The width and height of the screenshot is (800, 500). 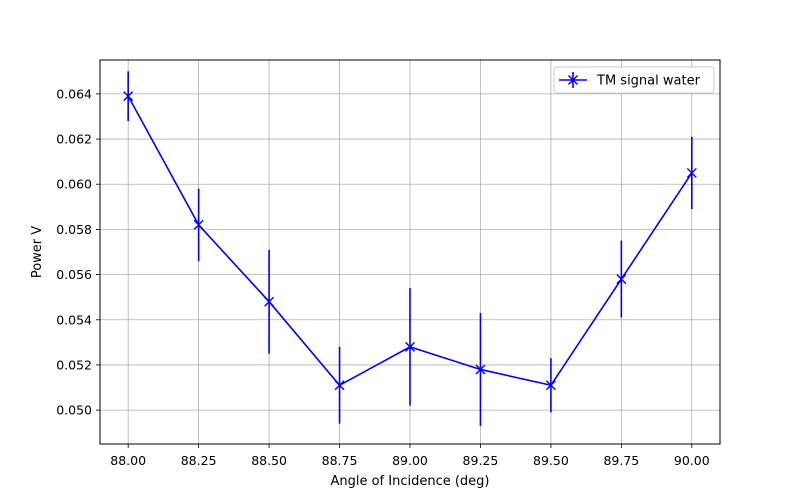 What do you see at coordinates (481, 460) in the screenshot?
I see `x-tick-label: 89.25` at bounding box center [481, 460].